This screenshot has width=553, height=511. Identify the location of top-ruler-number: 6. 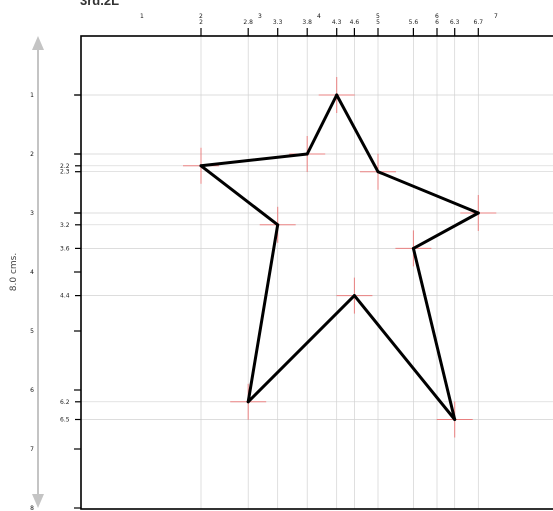
(437, 16).